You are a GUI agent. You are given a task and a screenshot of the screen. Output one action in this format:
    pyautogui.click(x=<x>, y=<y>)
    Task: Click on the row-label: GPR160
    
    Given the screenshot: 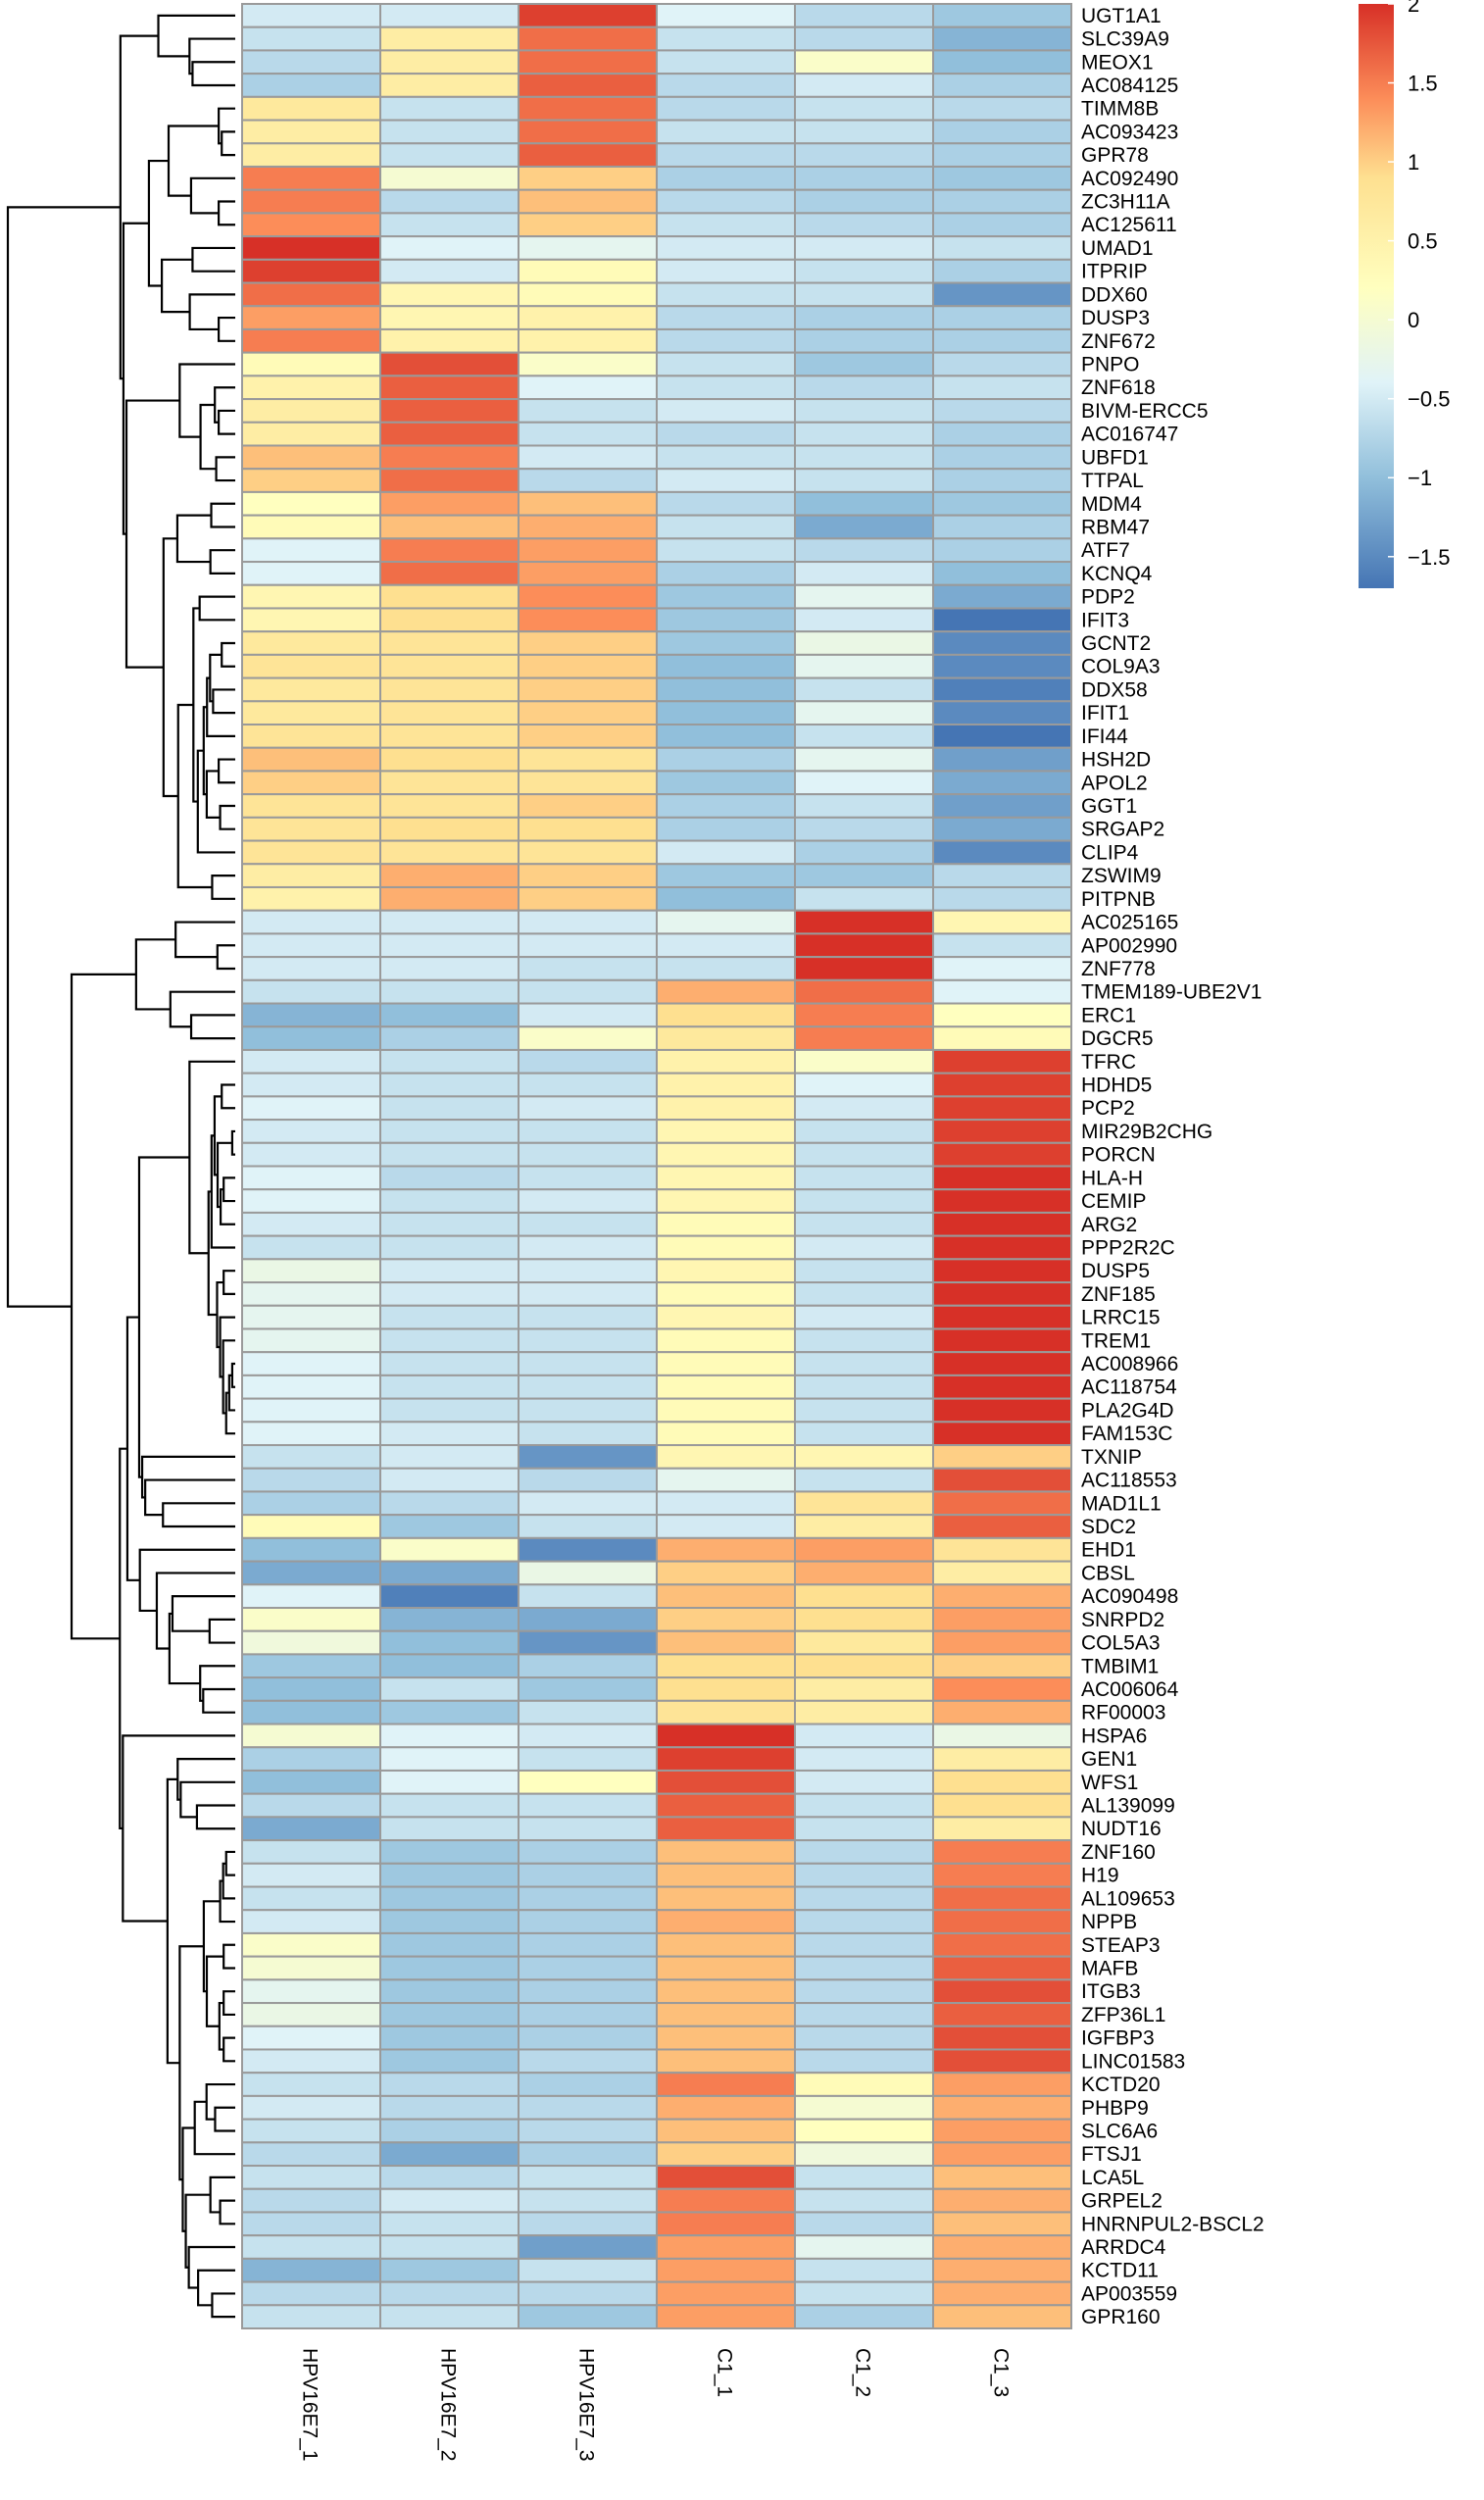 What is the action you would take?
    pyautogui.click(x=1121, y=2317)
    